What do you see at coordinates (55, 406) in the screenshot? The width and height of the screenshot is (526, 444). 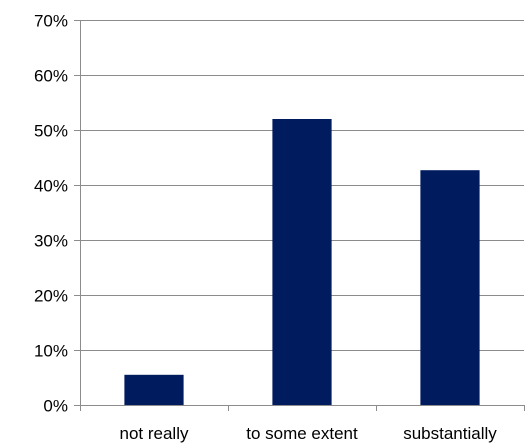 I see `y-tick-label: 0%` at bounding box center [55, 406].